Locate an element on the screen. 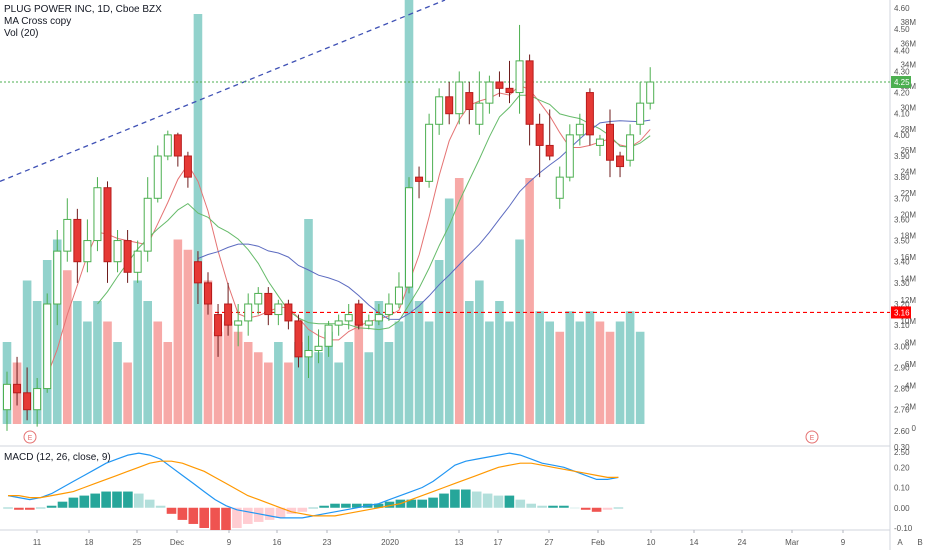  time-axis-tick: 25 is located at coordinates (137, 542).